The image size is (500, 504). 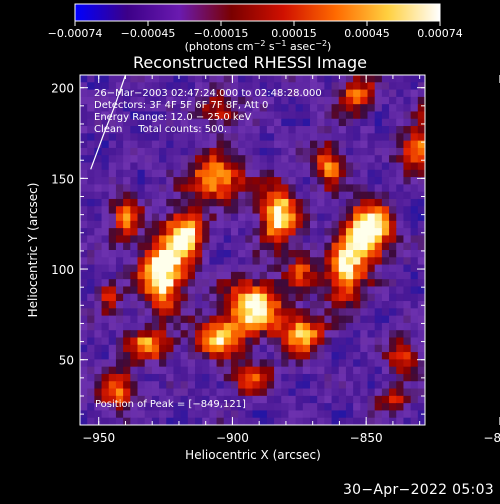 I want to click on y-axis-label: Heliocentric Y (arcsec), so click(x=33, y=250).